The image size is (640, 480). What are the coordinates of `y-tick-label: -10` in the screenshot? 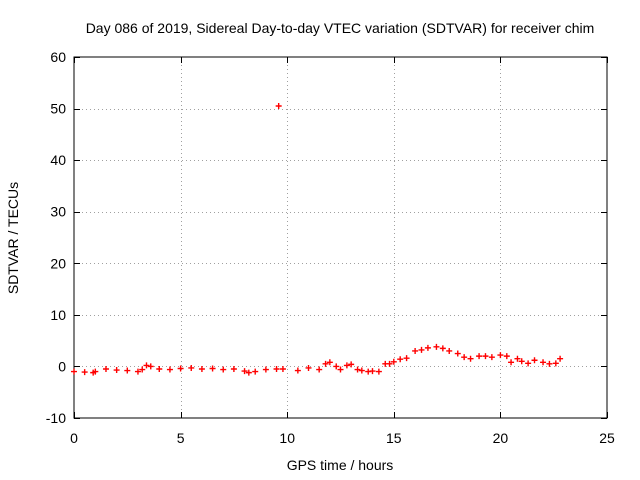 It's located at (56, 418).